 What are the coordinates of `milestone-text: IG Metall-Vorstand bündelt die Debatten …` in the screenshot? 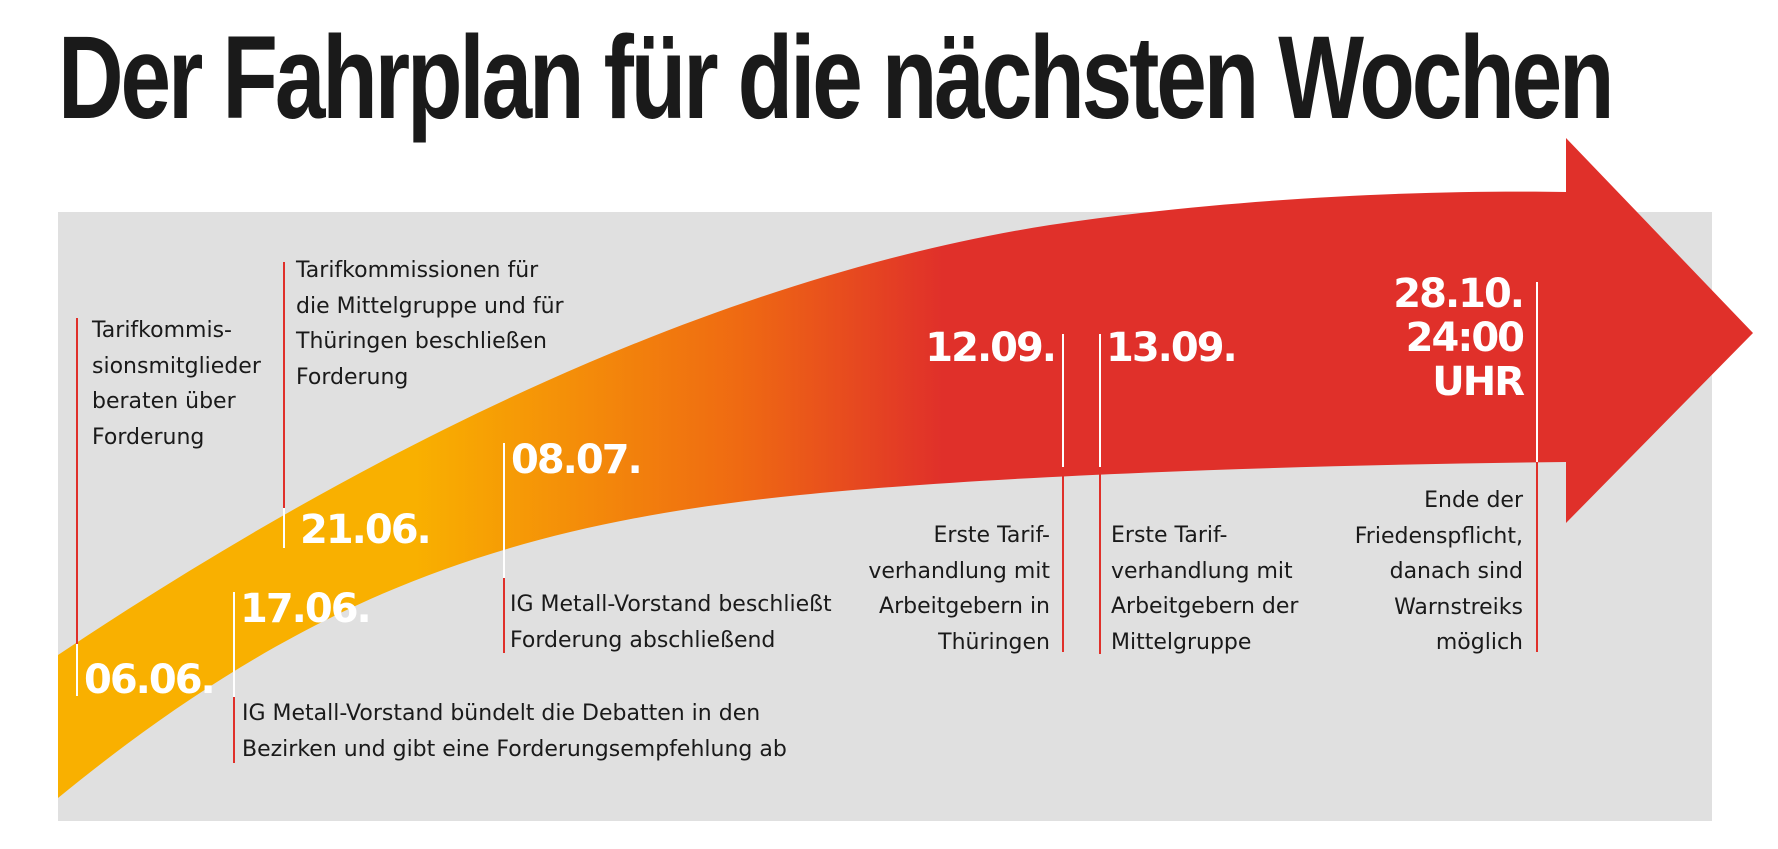 It's located at (514, 731).